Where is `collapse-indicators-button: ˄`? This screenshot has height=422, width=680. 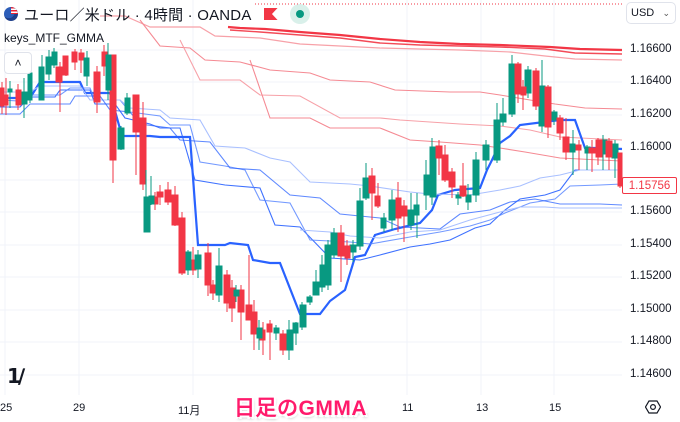
collapse-indicators-button: ˄ is located at coordinates (18, 63).